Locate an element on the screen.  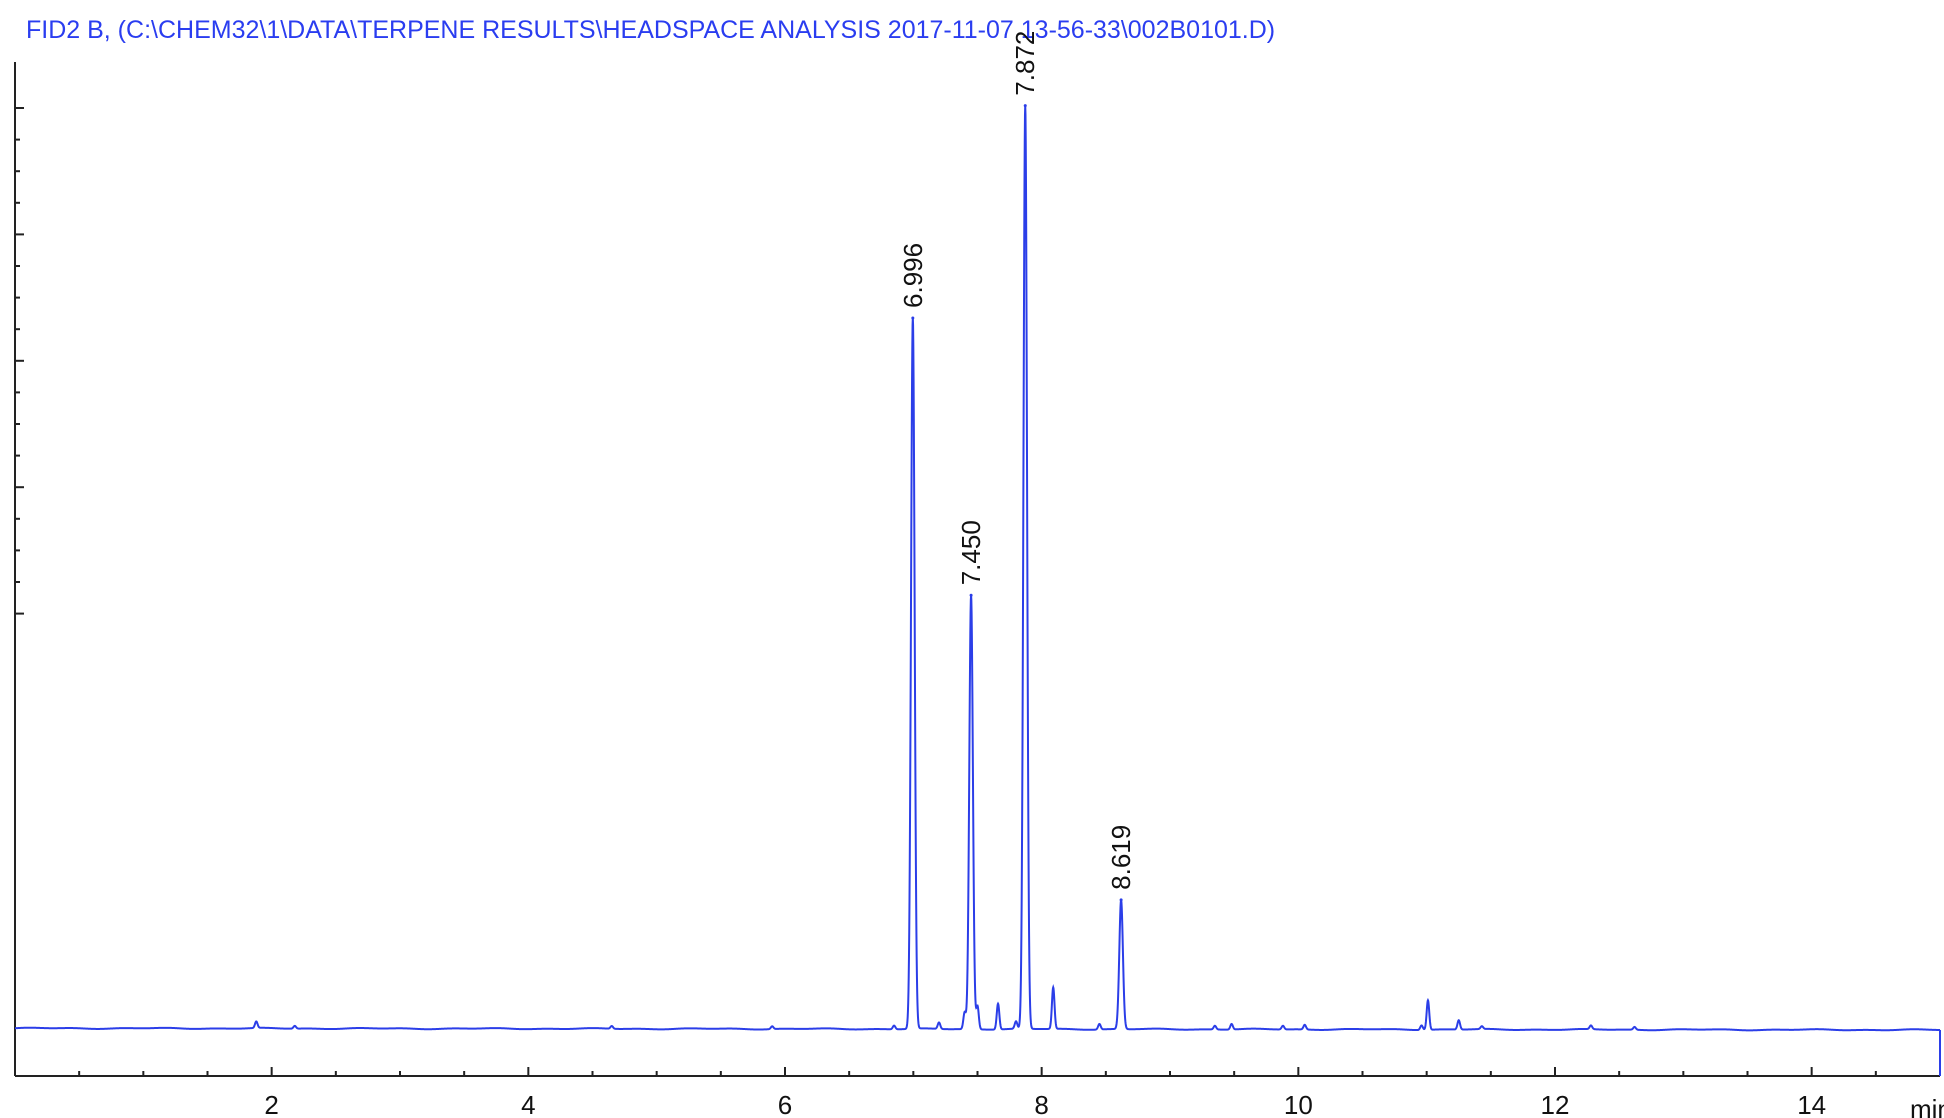
peak-label: 7.450 is located at coordinates (971, 552).